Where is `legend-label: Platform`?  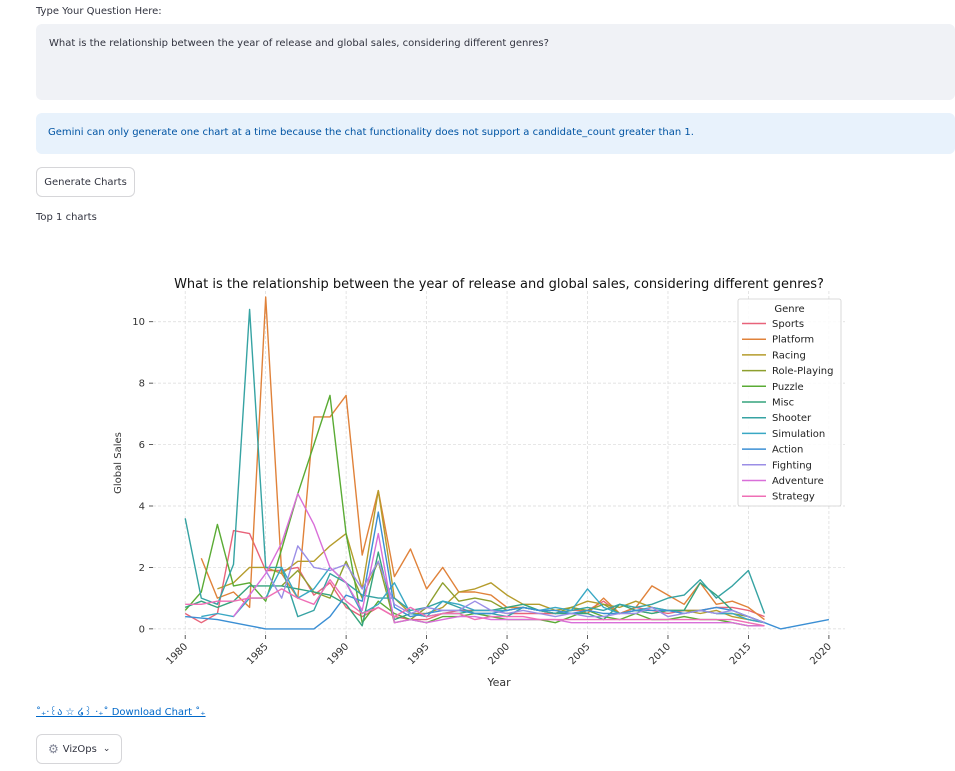 legend-label: Platform is located at coordinates (793, 340).